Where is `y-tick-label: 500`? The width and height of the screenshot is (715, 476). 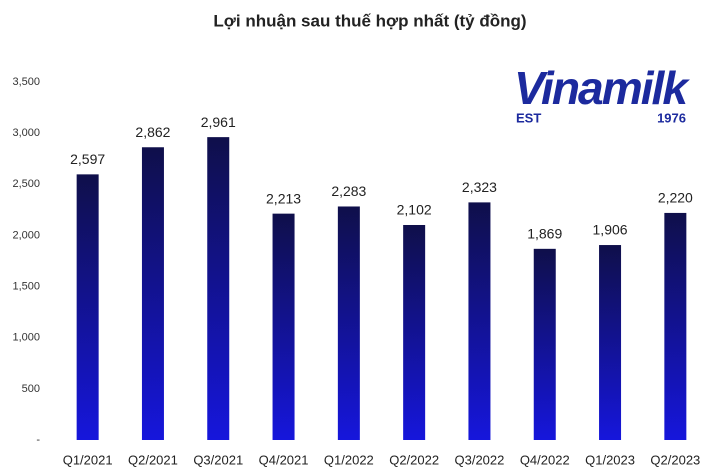 y-tick-label: 500 is located at coordinates (31, 389).